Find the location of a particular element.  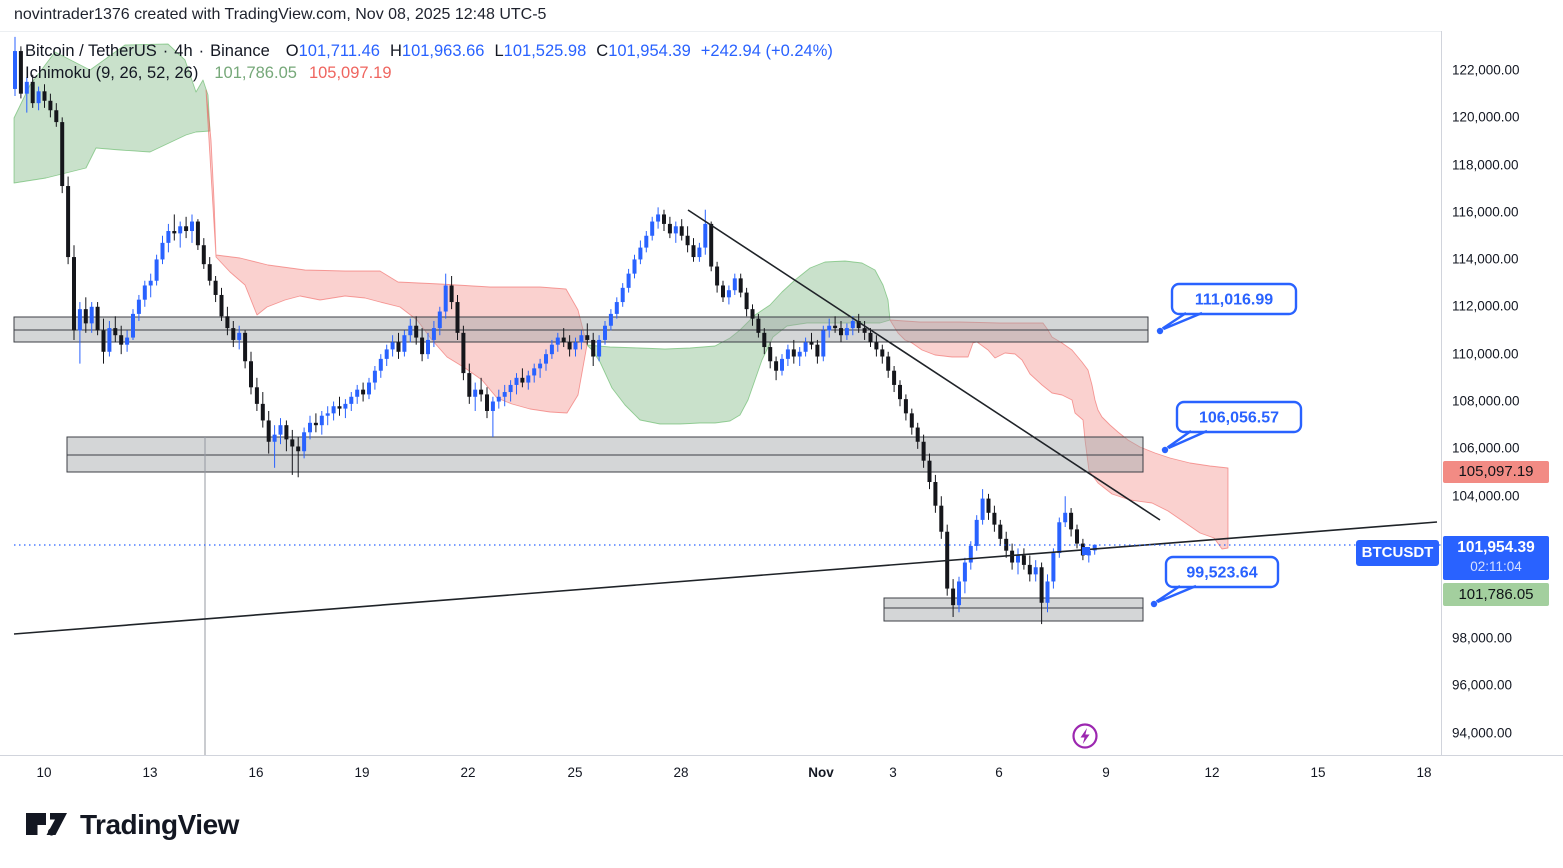

exchange-name: Binance is located at coordinates (240, 51).